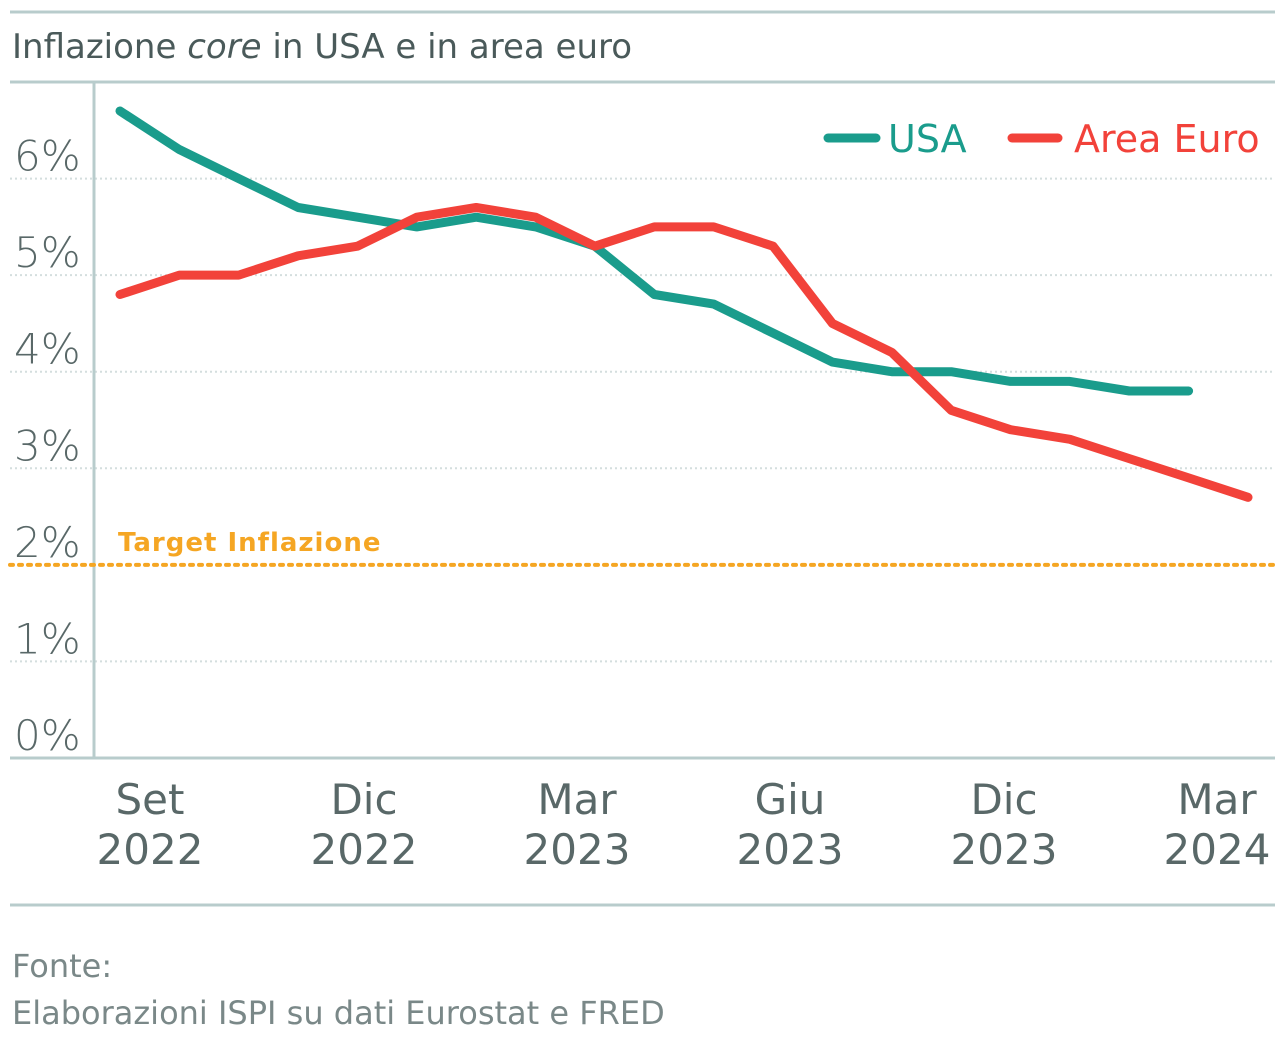 This screenshot has height=1041, width=1288. What do you see at coordinates (47, 542) in the screenshot?
I see `y-tick-label-2: 2%` at bounding box center [47, 542].